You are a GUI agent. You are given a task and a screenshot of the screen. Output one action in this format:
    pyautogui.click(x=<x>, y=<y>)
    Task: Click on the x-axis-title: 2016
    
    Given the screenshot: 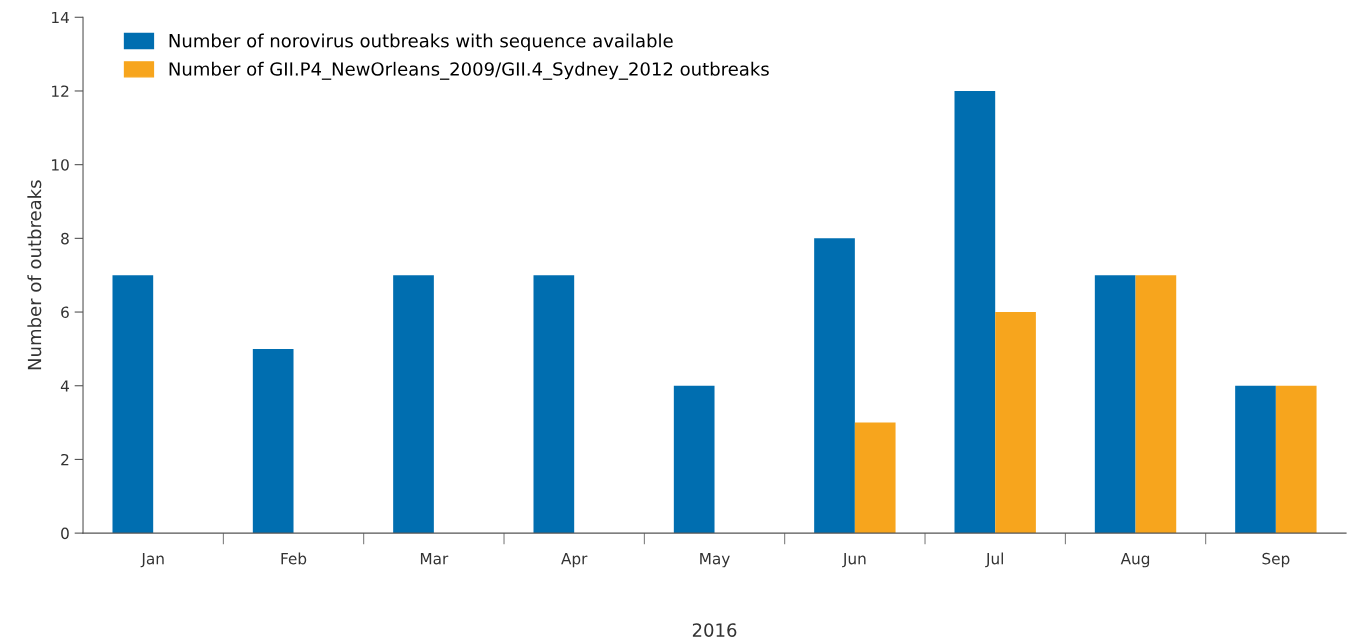 What is the action you would take?
    pyautogui.click(x=714, y=630)
    